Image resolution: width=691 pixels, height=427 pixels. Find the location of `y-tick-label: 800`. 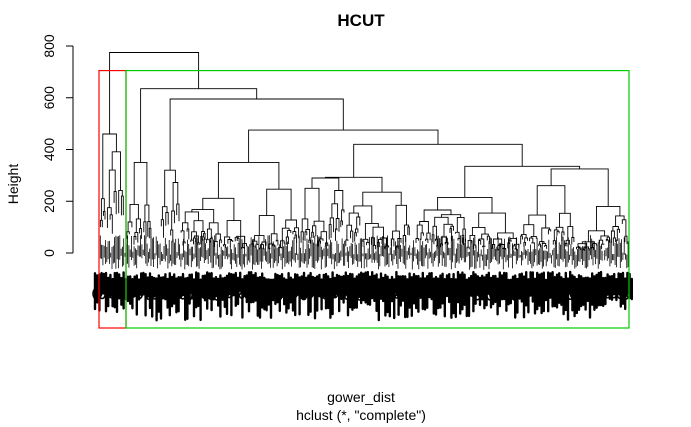

y-tick-label: 800 is located at coordinates (49, 46).